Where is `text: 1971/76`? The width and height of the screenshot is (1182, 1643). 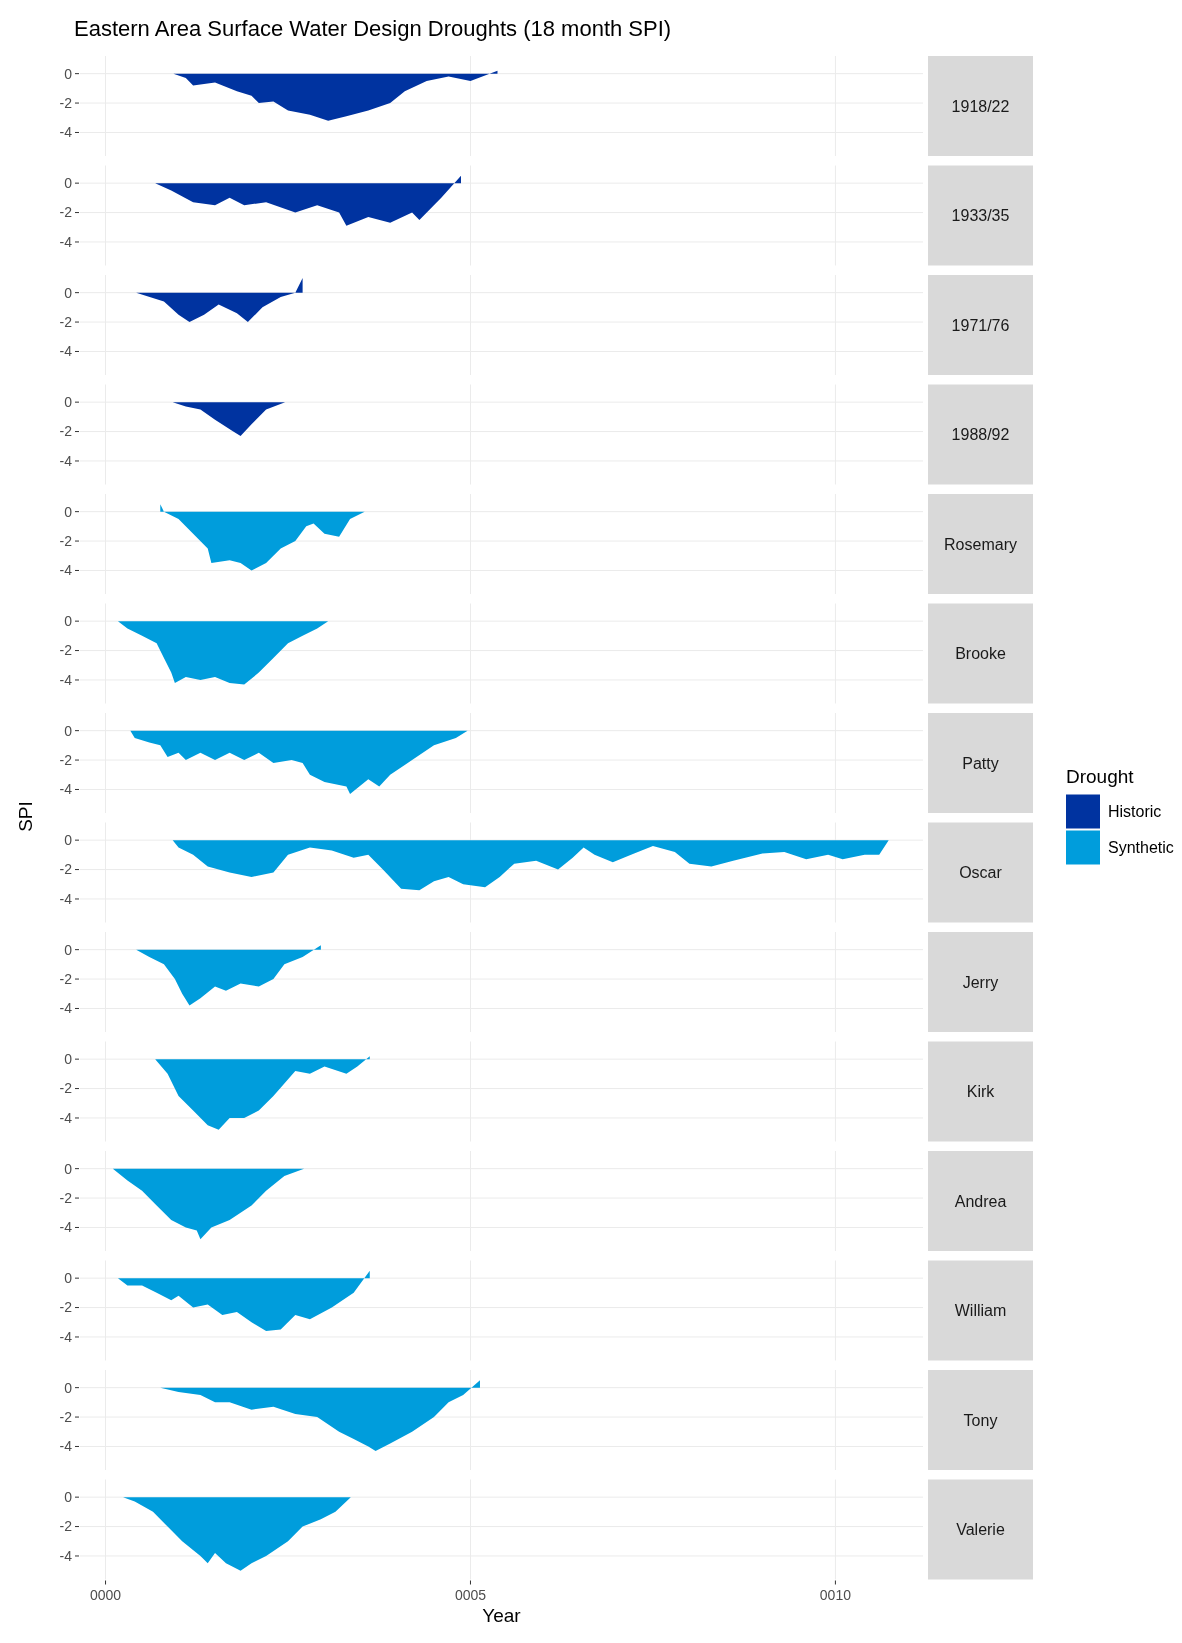
text: 1971/76 is located at coordinates (980, 325).